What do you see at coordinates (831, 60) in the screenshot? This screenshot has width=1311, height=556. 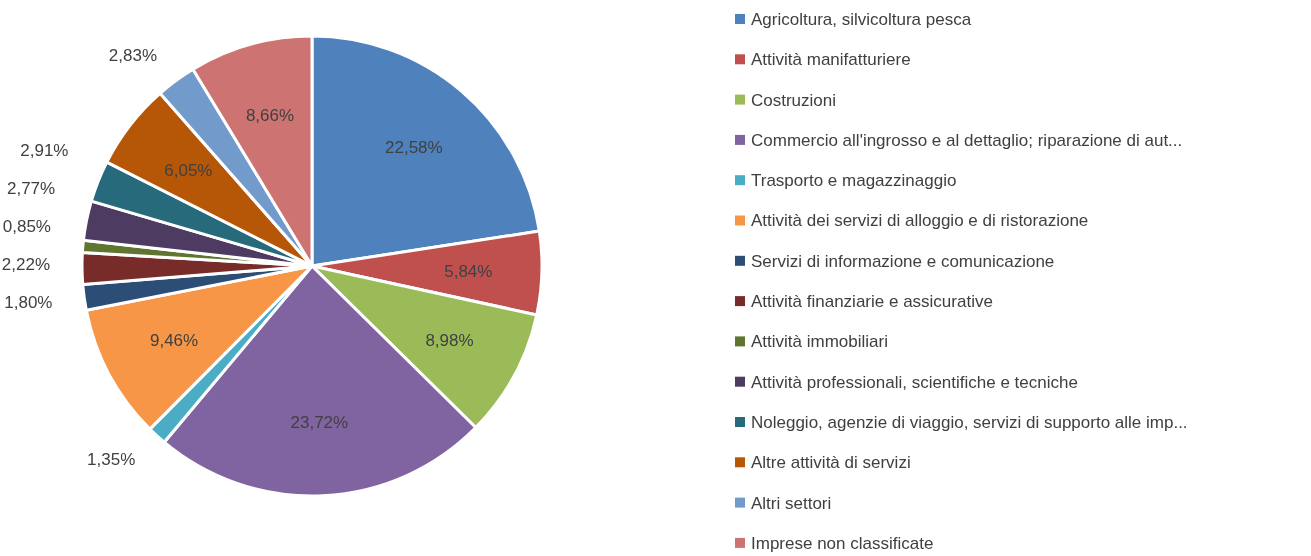 I see `legend-label: Attività manifatturiere` at bounding box center [831, 60].